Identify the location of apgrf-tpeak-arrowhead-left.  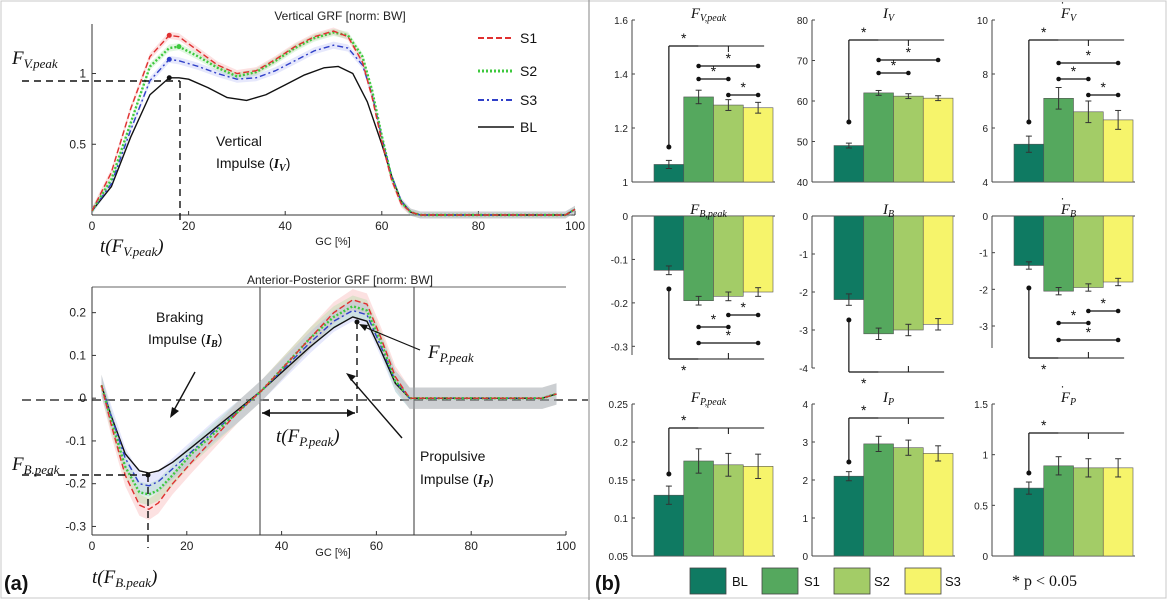
(266, 413).